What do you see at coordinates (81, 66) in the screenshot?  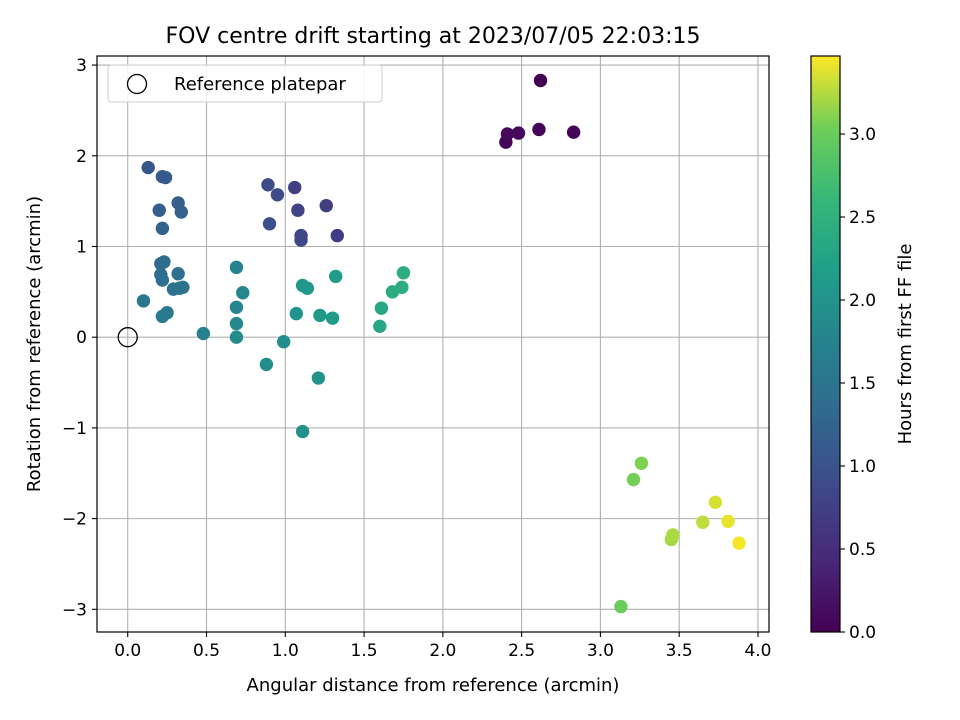 I see `y-tick-label: 3` at bounding box center [81, 66].